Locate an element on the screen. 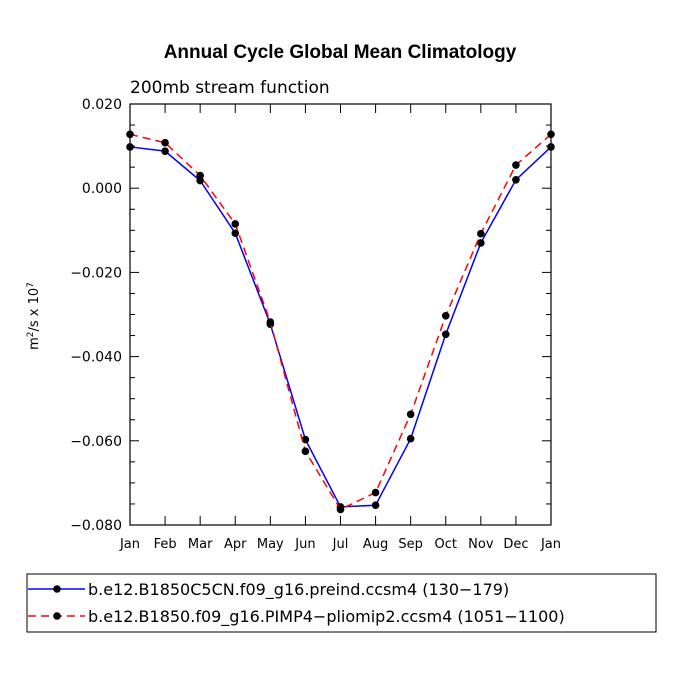  y-tick-labels: −0.080 −0.060 −0.040 −0.020 0.000 0.020 is located at coordinates (96, 315).